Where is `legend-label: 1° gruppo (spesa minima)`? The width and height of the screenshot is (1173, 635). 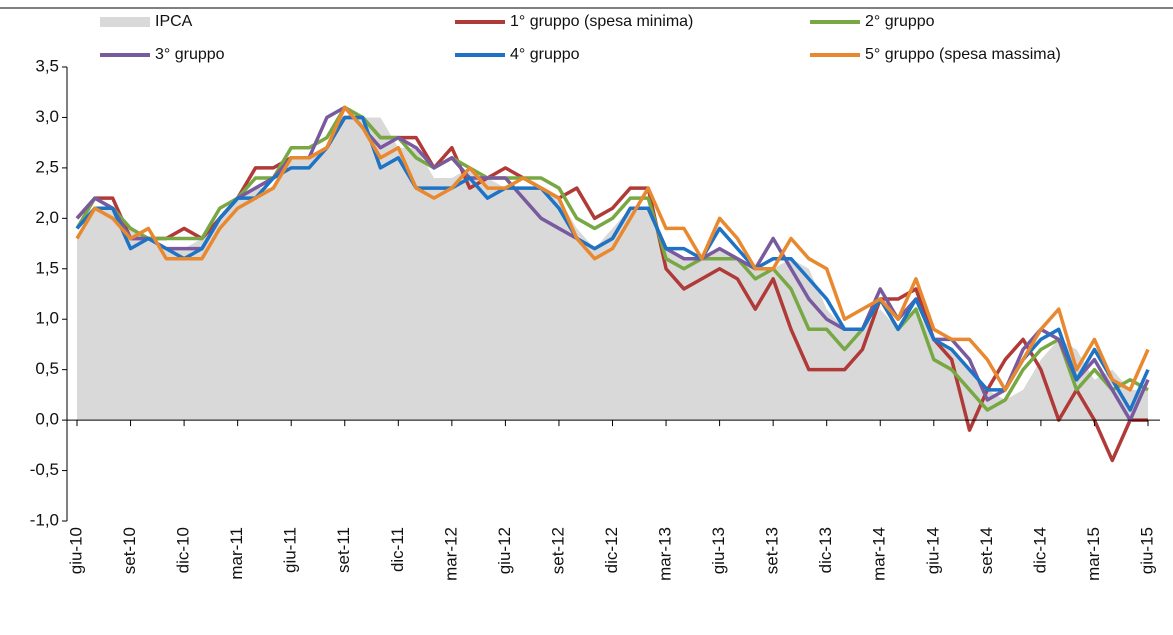 legend-label: 1° gruppo (spesa minima) is located at coordinates (601, 21).